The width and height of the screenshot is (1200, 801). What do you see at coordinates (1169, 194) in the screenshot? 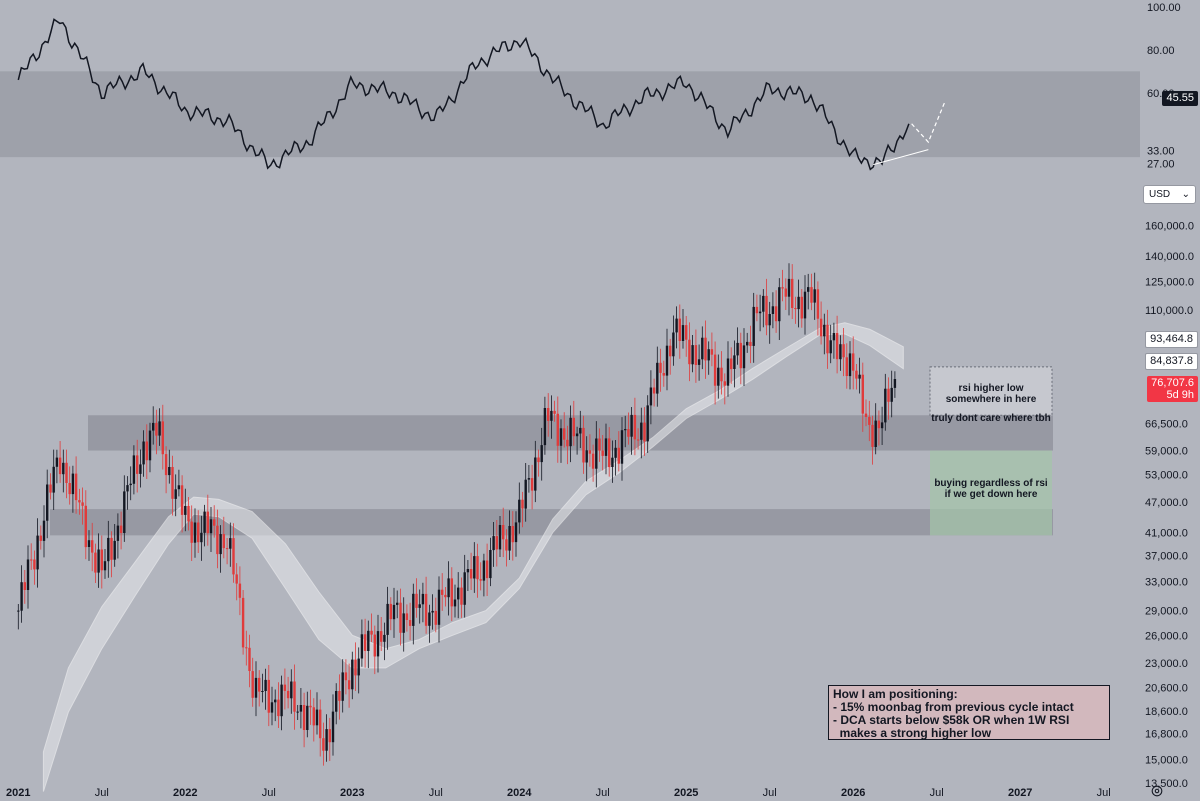
I see `currency-select: USD ⌄` at bounding box center [1169, 194].